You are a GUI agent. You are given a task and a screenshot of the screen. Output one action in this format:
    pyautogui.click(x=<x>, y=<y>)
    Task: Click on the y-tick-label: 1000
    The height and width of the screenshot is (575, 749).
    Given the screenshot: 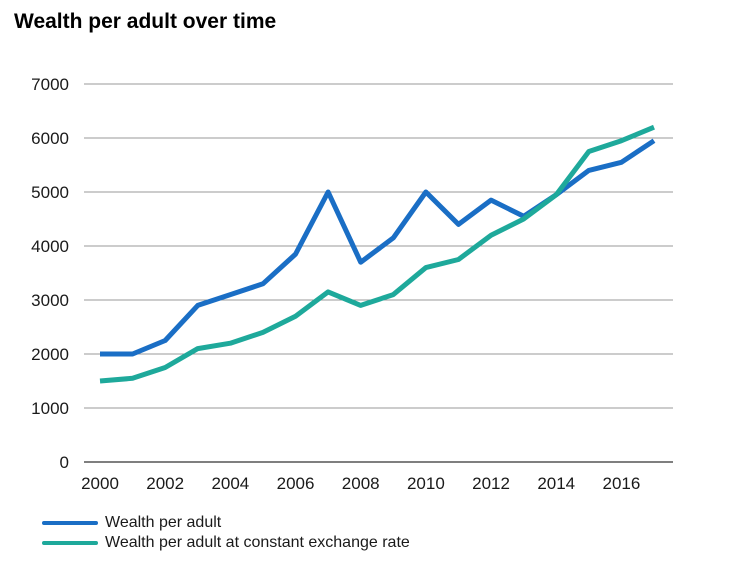 What is the action you would take?
    pyautogui.click(x=50, y=408)
    